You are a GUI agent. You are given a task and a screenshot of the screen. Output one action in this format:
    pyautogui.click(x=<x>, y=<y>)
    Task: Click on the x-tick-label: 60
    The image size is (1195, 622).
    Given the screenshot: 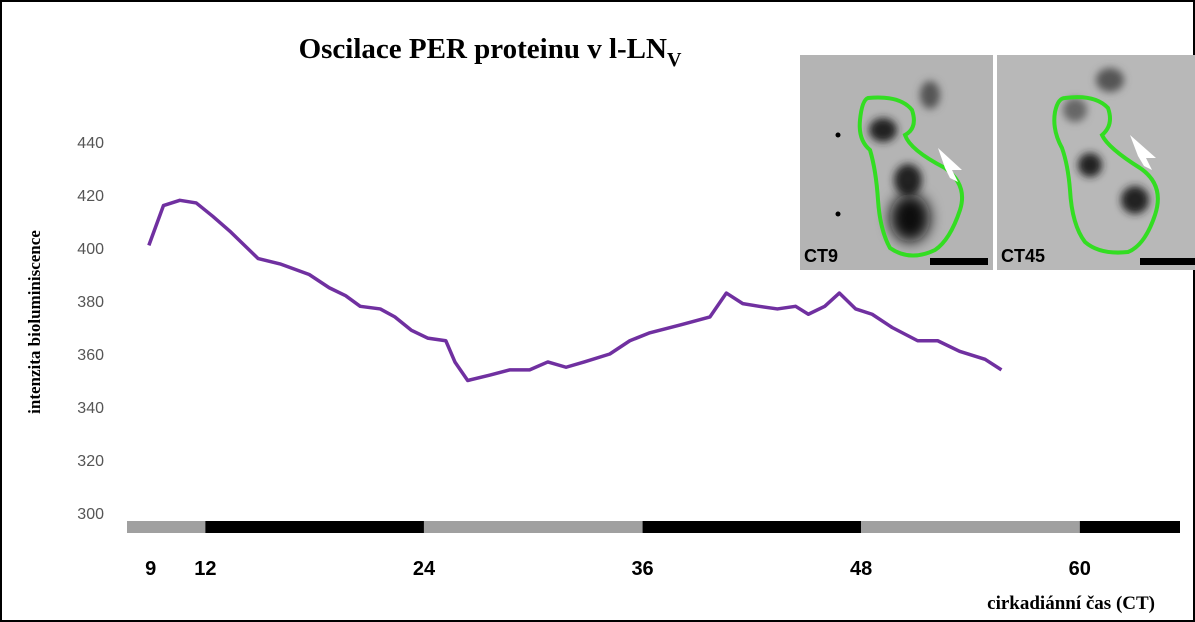 What is the action you would take?
    pyautogui.click(x=1080, y=569)
    